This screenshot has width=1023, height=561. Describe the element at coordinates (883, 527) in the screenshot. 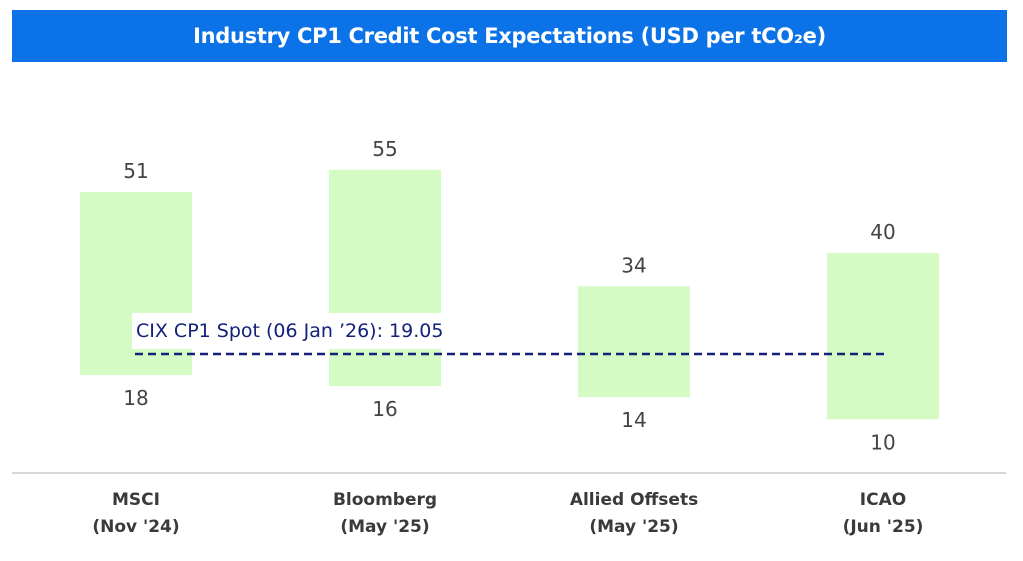

I see `category-sublabel: (Jun '25)` at that location.